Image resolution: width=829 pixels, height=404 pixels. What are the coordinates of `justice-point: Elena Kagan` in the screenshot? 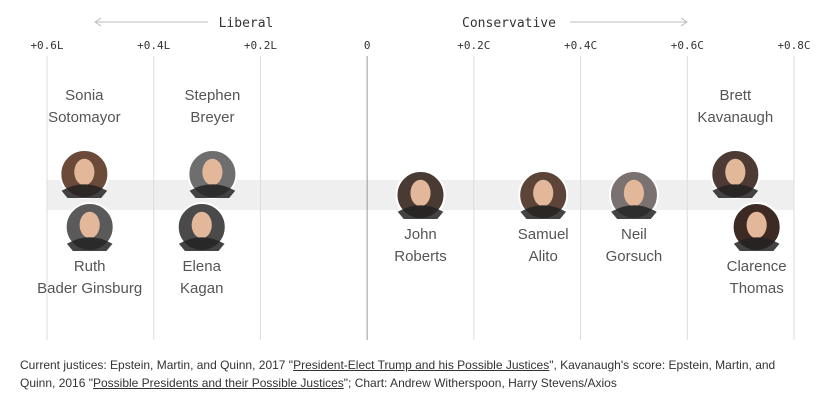 It's located at (201, 249).